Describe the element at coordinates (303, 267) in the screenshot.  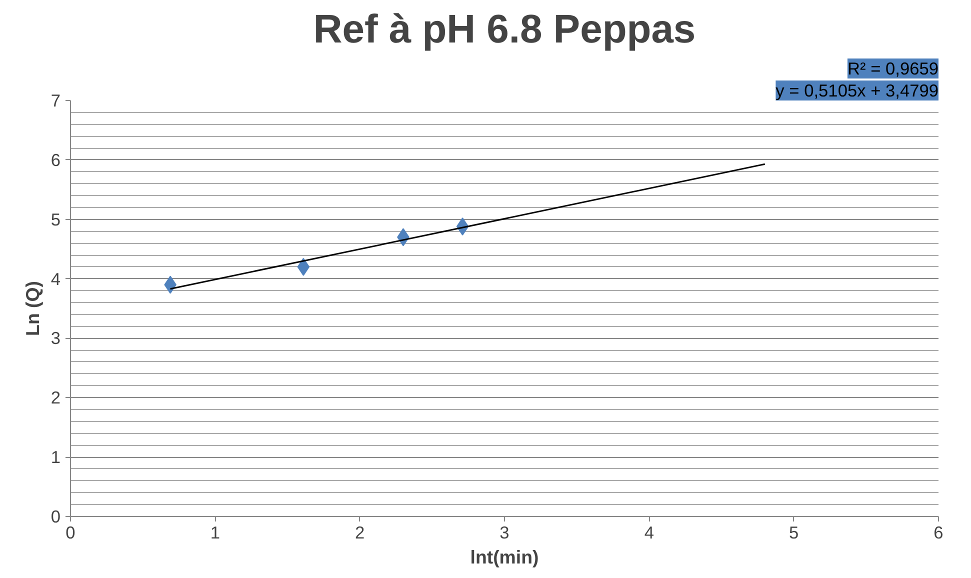
I see `point` at that location.